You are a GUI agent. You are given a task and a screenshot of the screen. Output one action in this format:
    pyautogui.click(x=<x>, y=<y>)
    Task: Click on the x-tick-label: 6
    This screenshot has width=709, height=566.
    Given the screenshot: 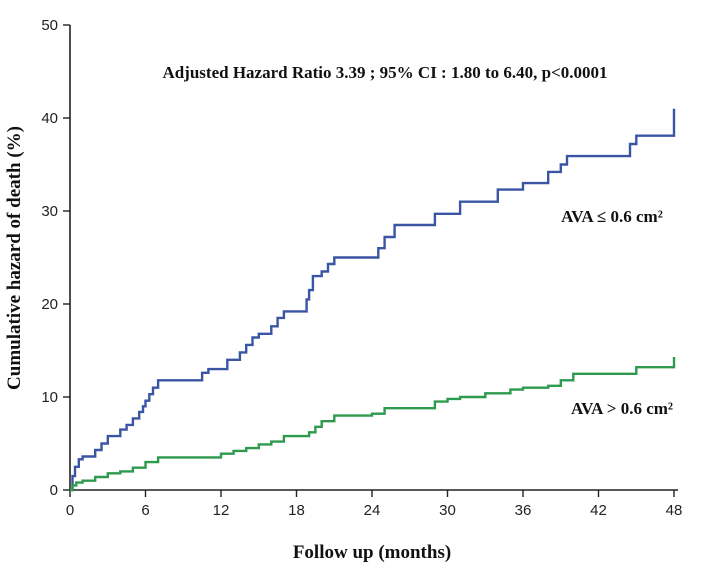 What is the action you would take?
    pyautogui.click(x=145, y=510)
    